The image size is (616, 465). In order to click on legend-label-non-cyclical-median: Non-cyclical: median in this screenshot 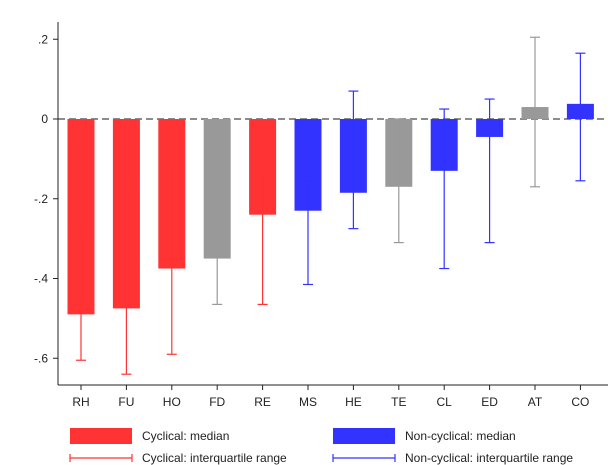, I will do `click(460, 436)`.